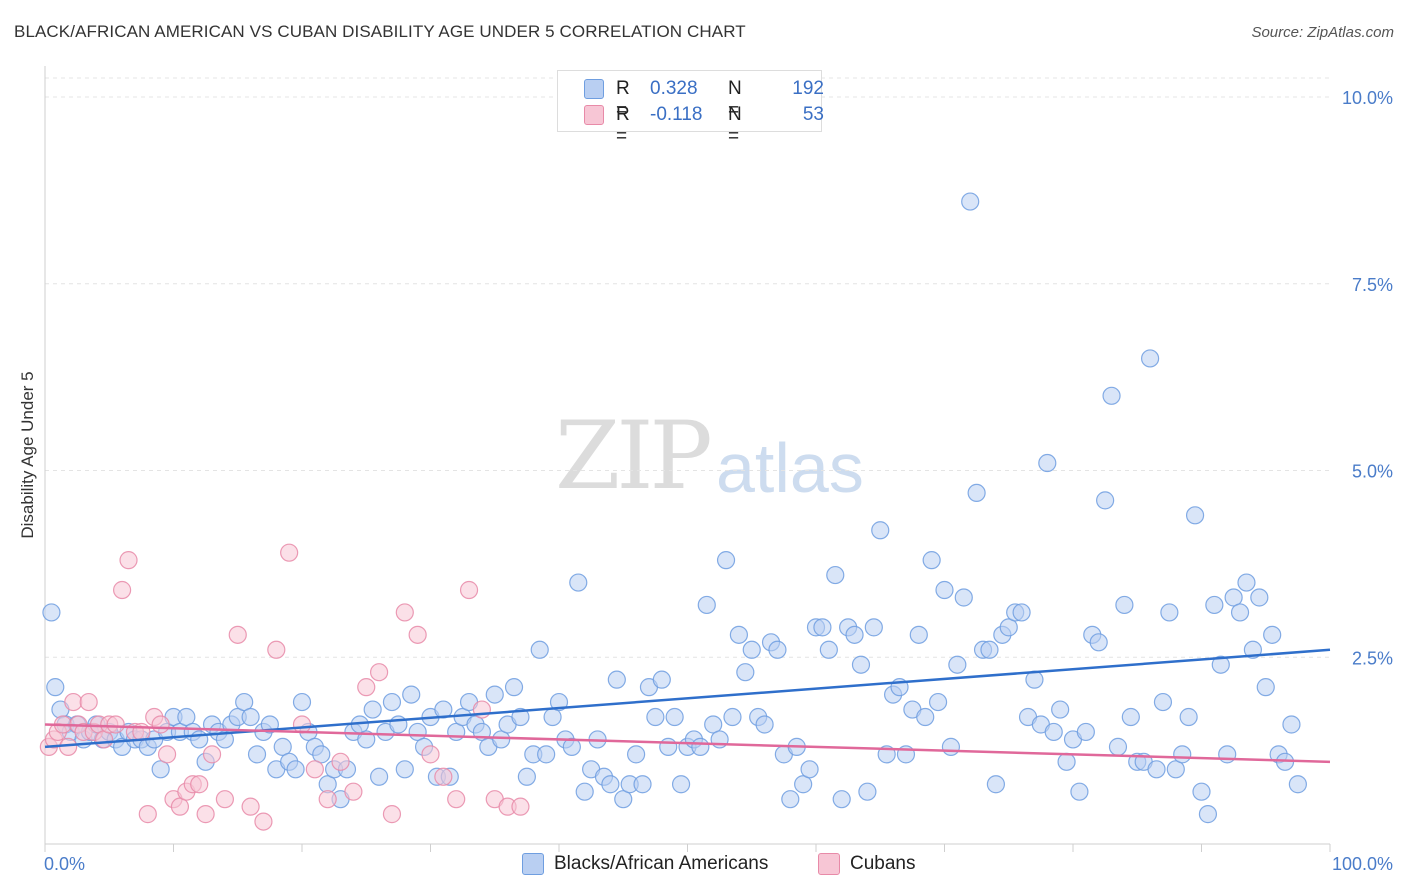  Describe the element at coordinates (813, 114) in the screenshot. I see `legend-n-value: 53` at that location.